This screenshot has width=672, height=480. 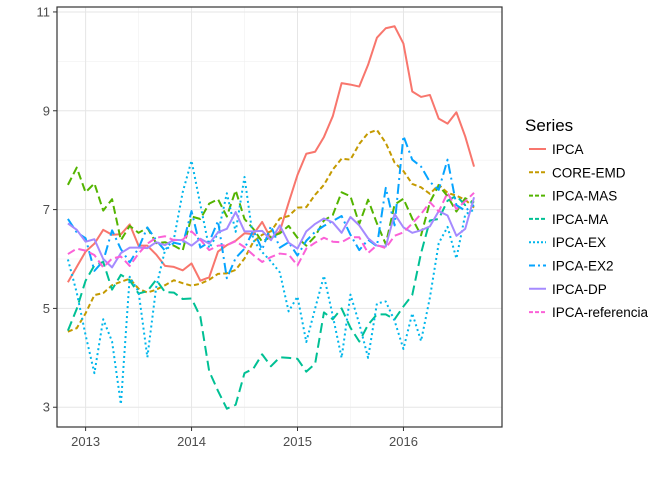 What do you see at coordinates (46, 110) in the screenshot?
I see `y-tick-label: 9` at bounding box center [46, 110].